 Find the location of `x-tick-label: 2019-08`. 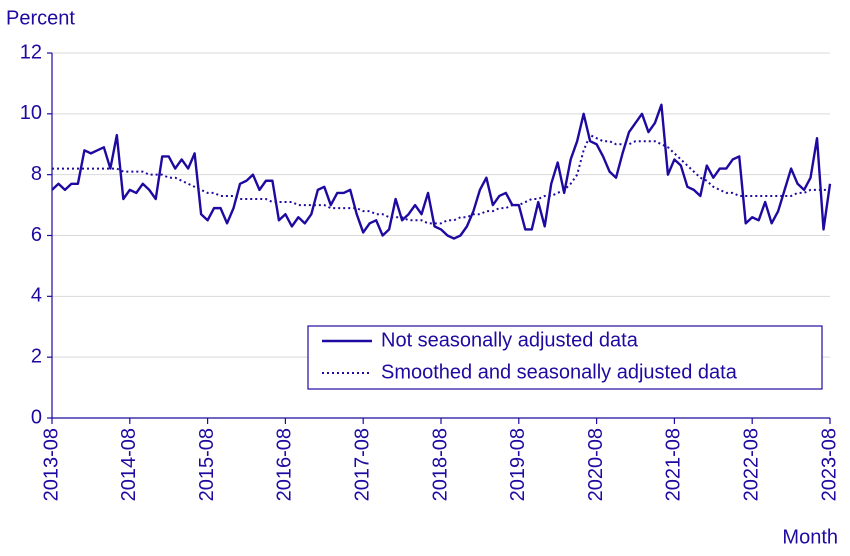

x-tick-label: 2019-08 is located at coordinates (518, 464).